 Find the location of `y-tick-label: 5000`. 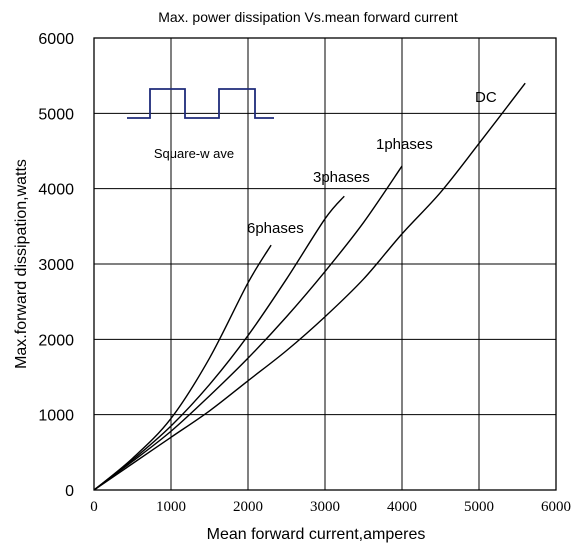

y-tick-label: 5000 is located at coordinates (56, 114).